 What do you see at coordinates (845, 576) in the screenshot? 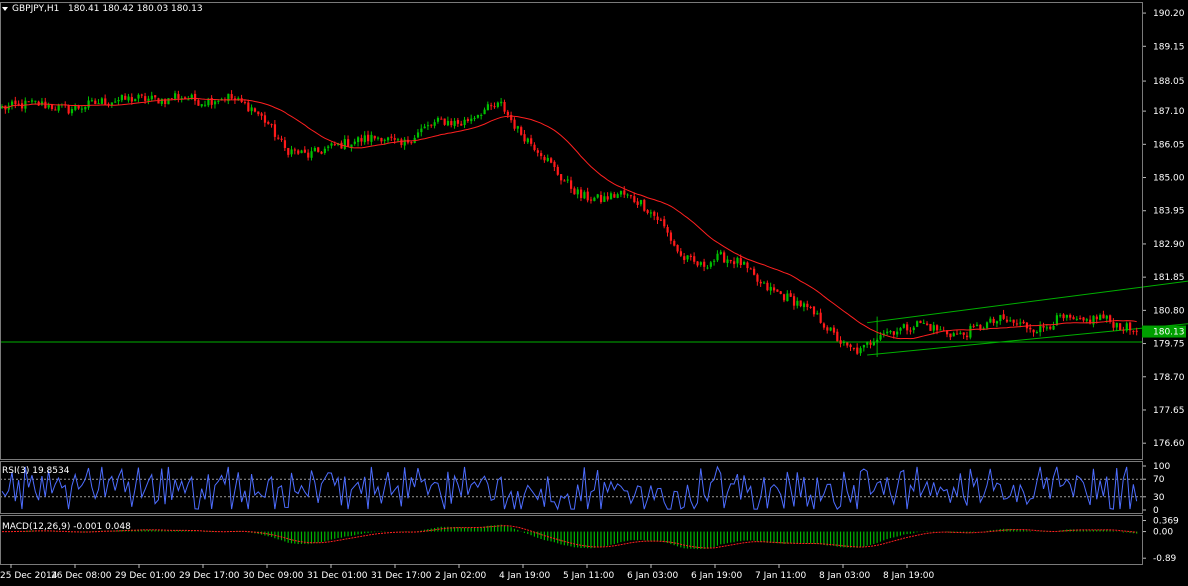
I see `time-tick-label: 8 Jan 03:00` at bounding box center [845, 576].